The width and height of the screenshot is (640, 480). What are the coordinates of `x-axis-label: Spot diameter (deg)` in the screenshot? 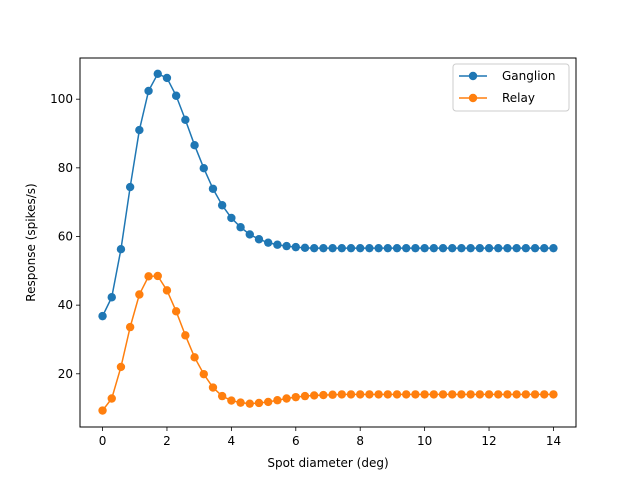 It's located at (327, 463).